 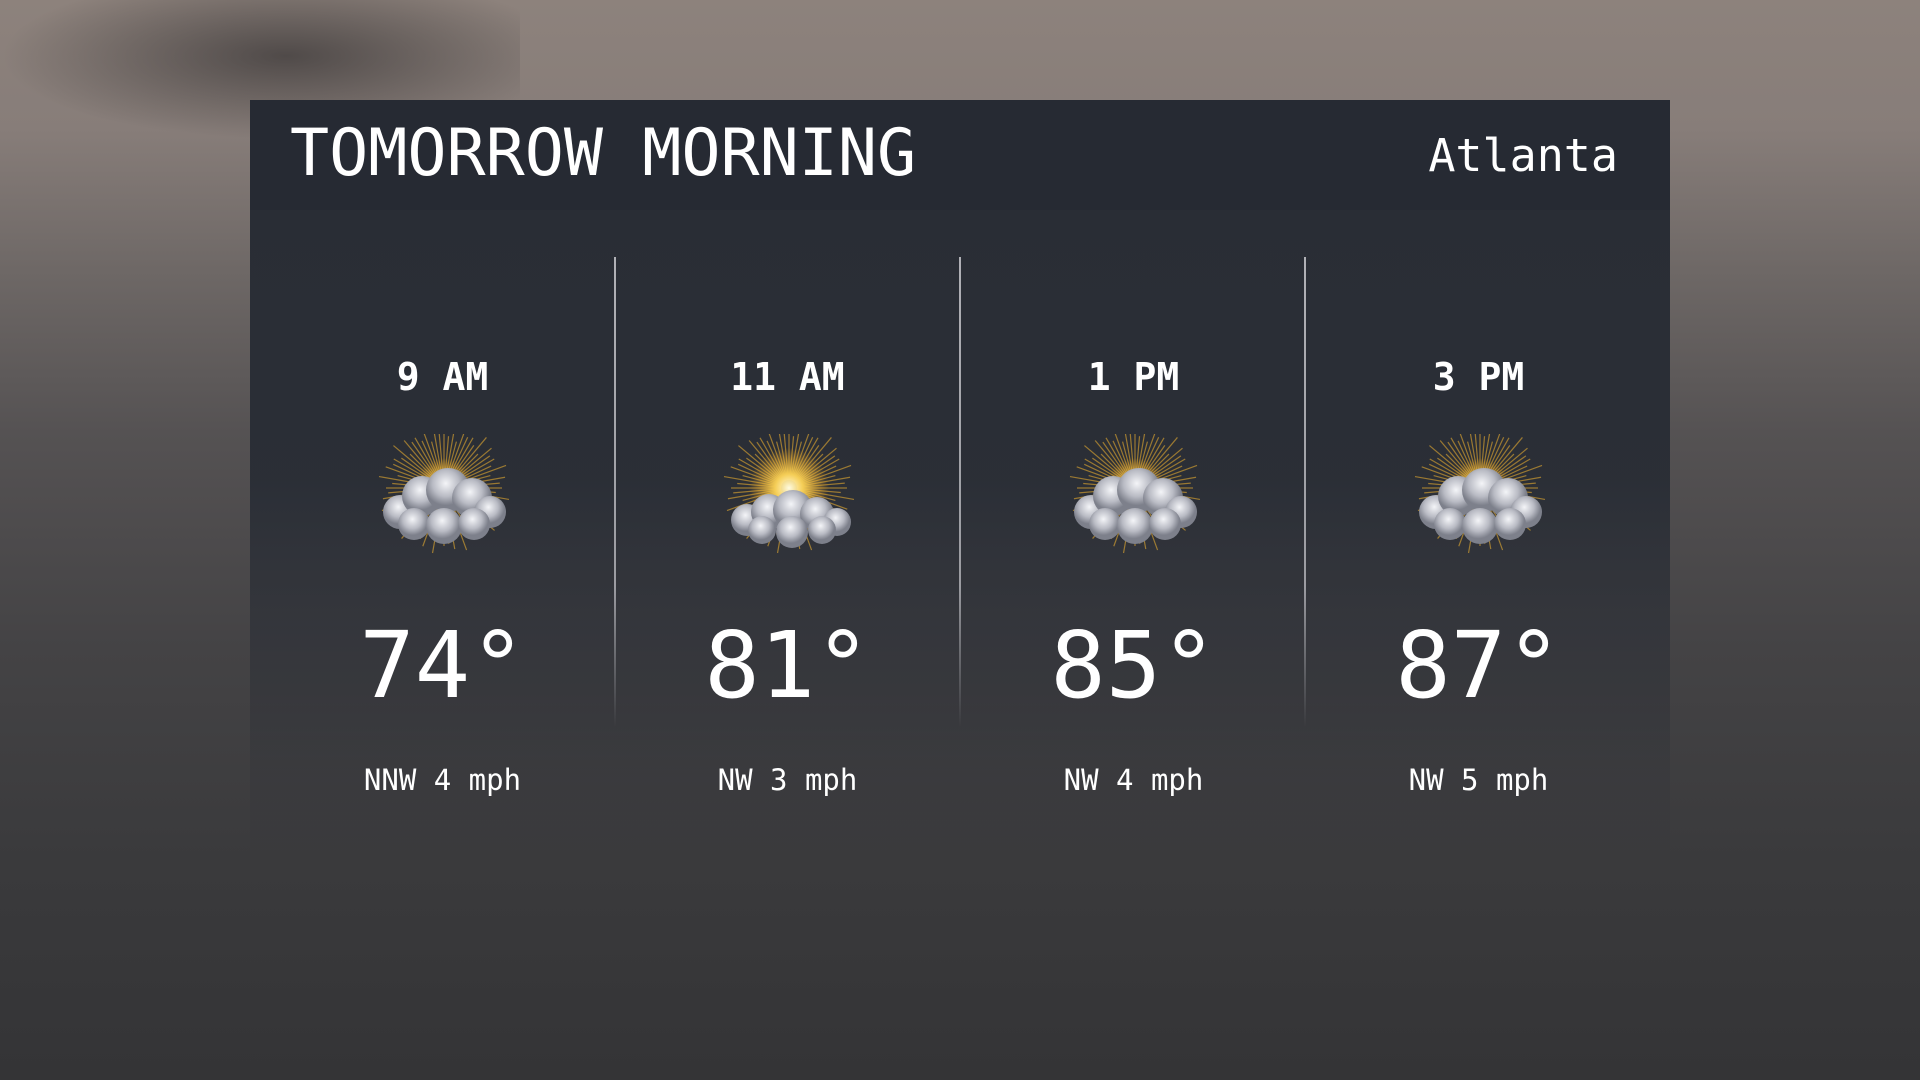 I want to click on forecast-time: 1 PM, so click(x=1133, y=377).